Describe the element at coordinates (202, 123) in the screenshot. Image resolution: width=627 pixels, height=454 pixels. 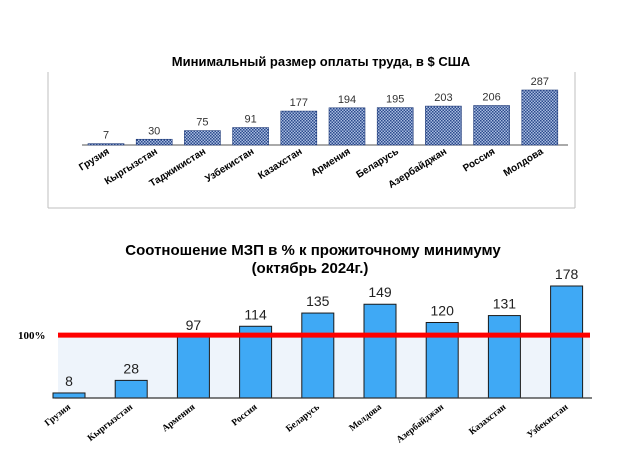
I see `chart1-data-label: 75` at that location.